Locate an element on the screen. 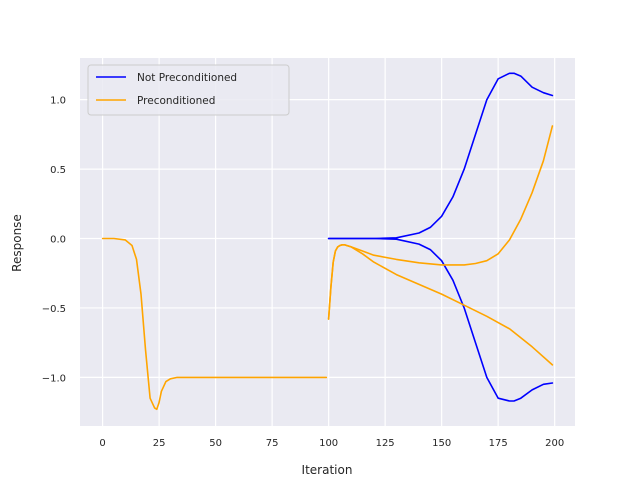  x-tick-label: 175 is located at coordinates (498, 443).